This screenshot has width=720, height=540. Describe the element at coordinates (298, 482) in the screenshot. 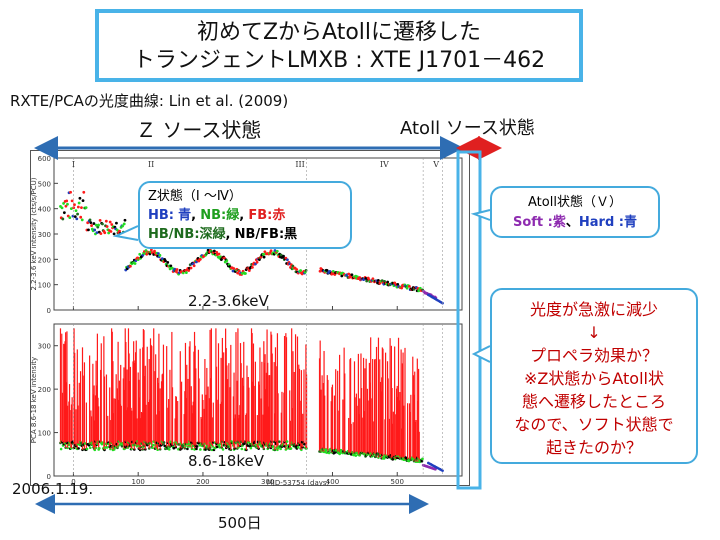

I see `x-axis-label: MJD-53754 (days)` at that location.